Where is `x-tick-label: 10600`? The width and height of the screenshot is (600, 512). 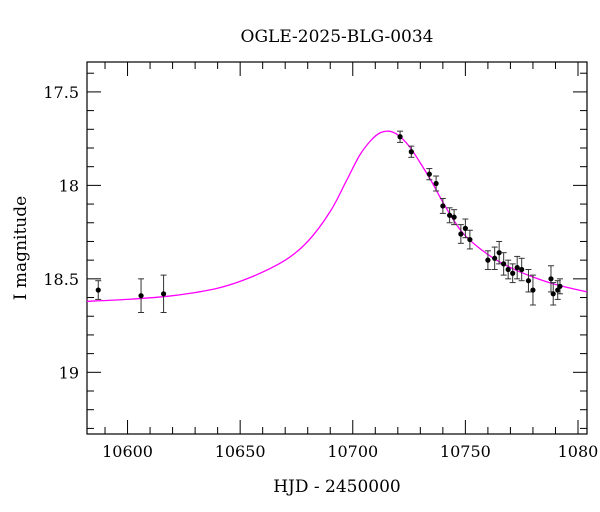 x-tick-label: 10600 is located at coordinates (127, 451).